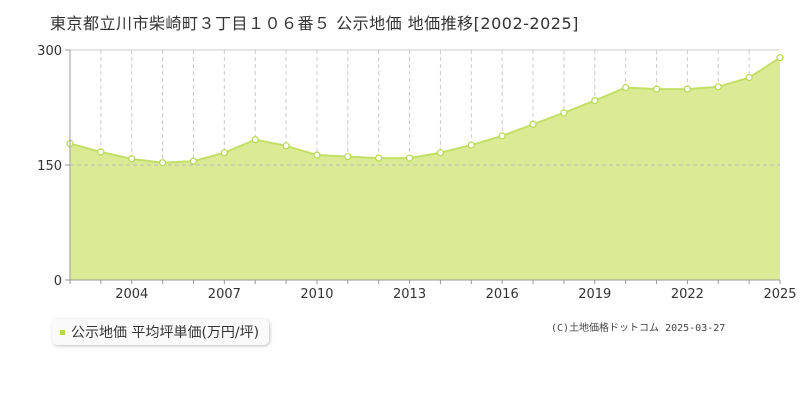  I want to click on chart-title: 東京都立川市柴崎町３丁目１０６番５ 公示地価 地価推移[2002-2025], so click(314, 23).